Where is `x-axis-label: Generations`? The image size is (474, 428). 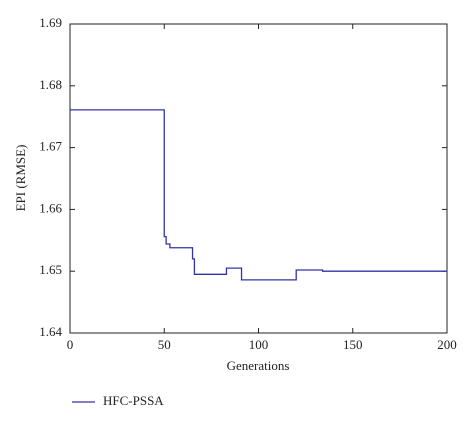
x-axis-label: Generations is located at coordinates (258, 365).